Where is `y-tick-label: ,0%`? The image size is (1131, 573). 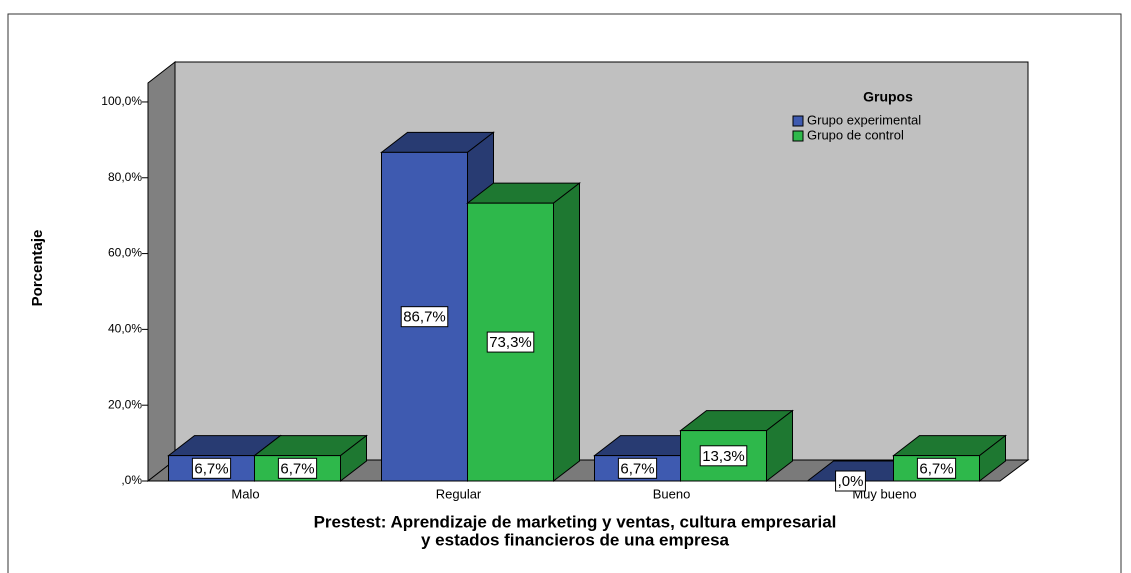
y-tick-label: ,0% is located at coordinates (131, 480).